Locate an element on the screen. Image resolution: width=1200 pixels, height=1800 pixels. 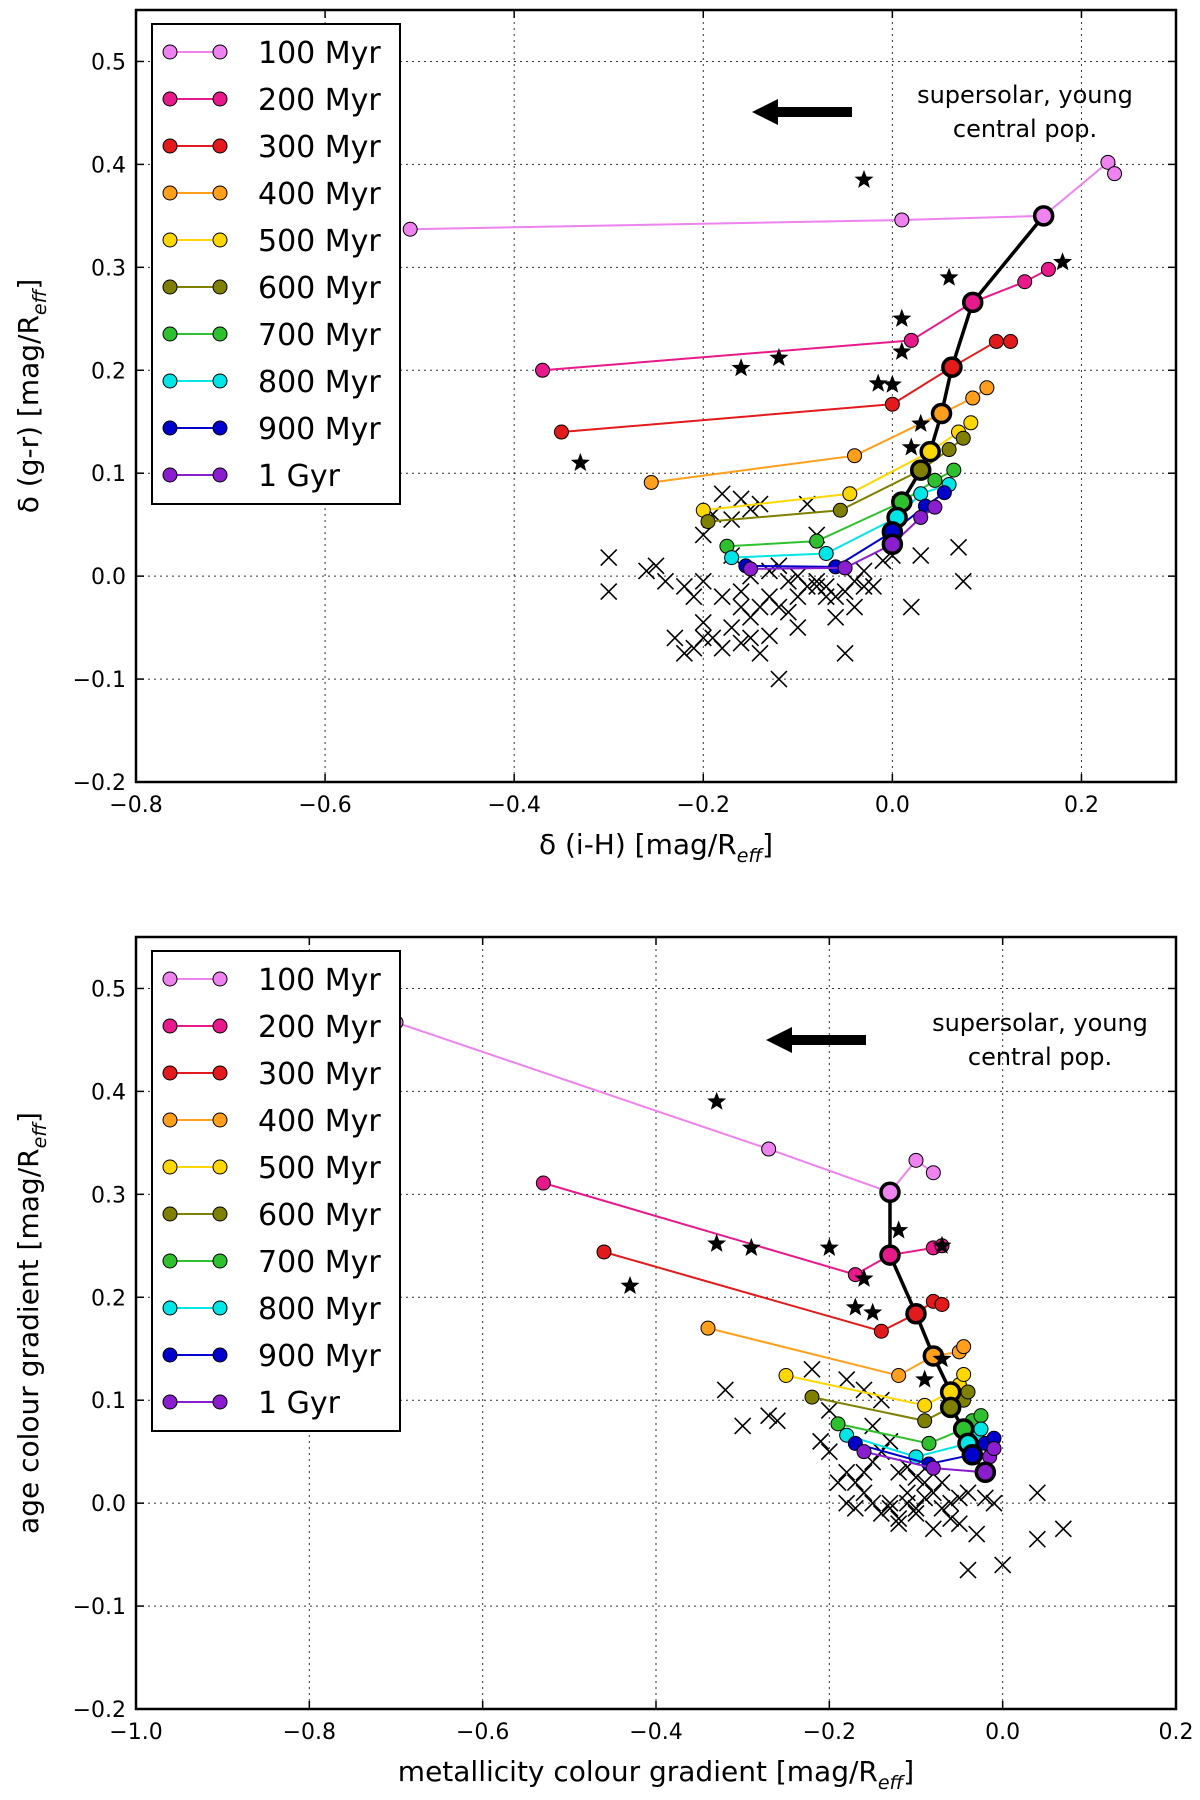
legend-label: 300 Myr is located at coordinates (319, 147).